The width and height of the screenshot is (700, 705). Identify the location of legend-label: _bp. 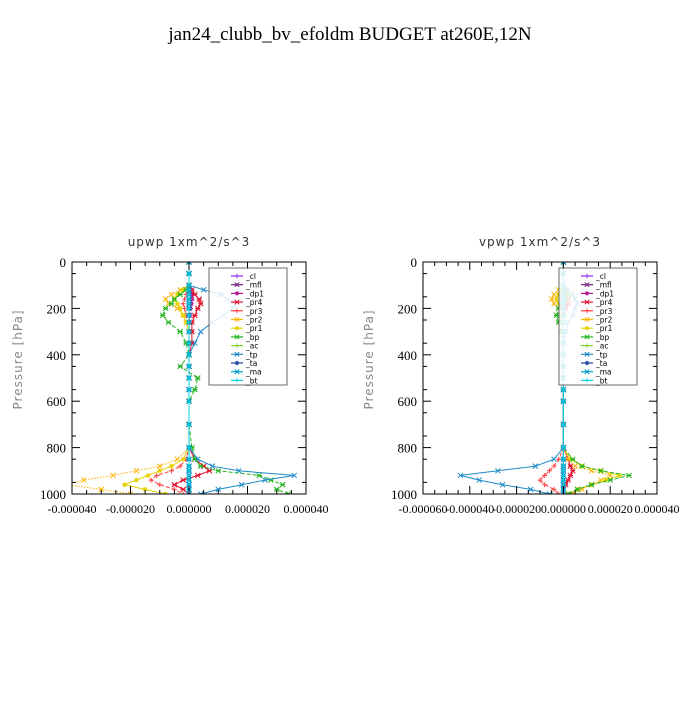
(252, 337).